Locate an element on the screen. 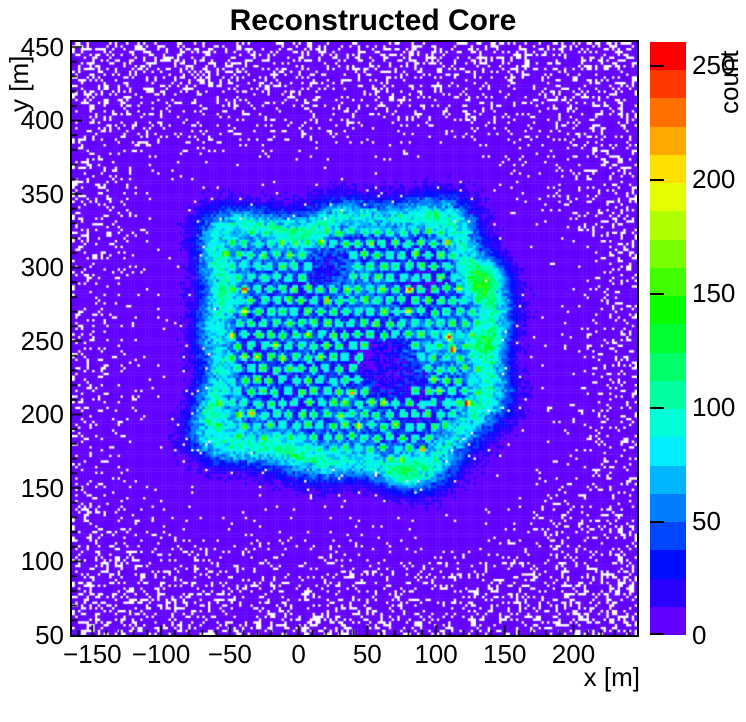 The height and width of the screenshot is (722, 746). y-tick-label: 300 is located at coordinates (42, 267).